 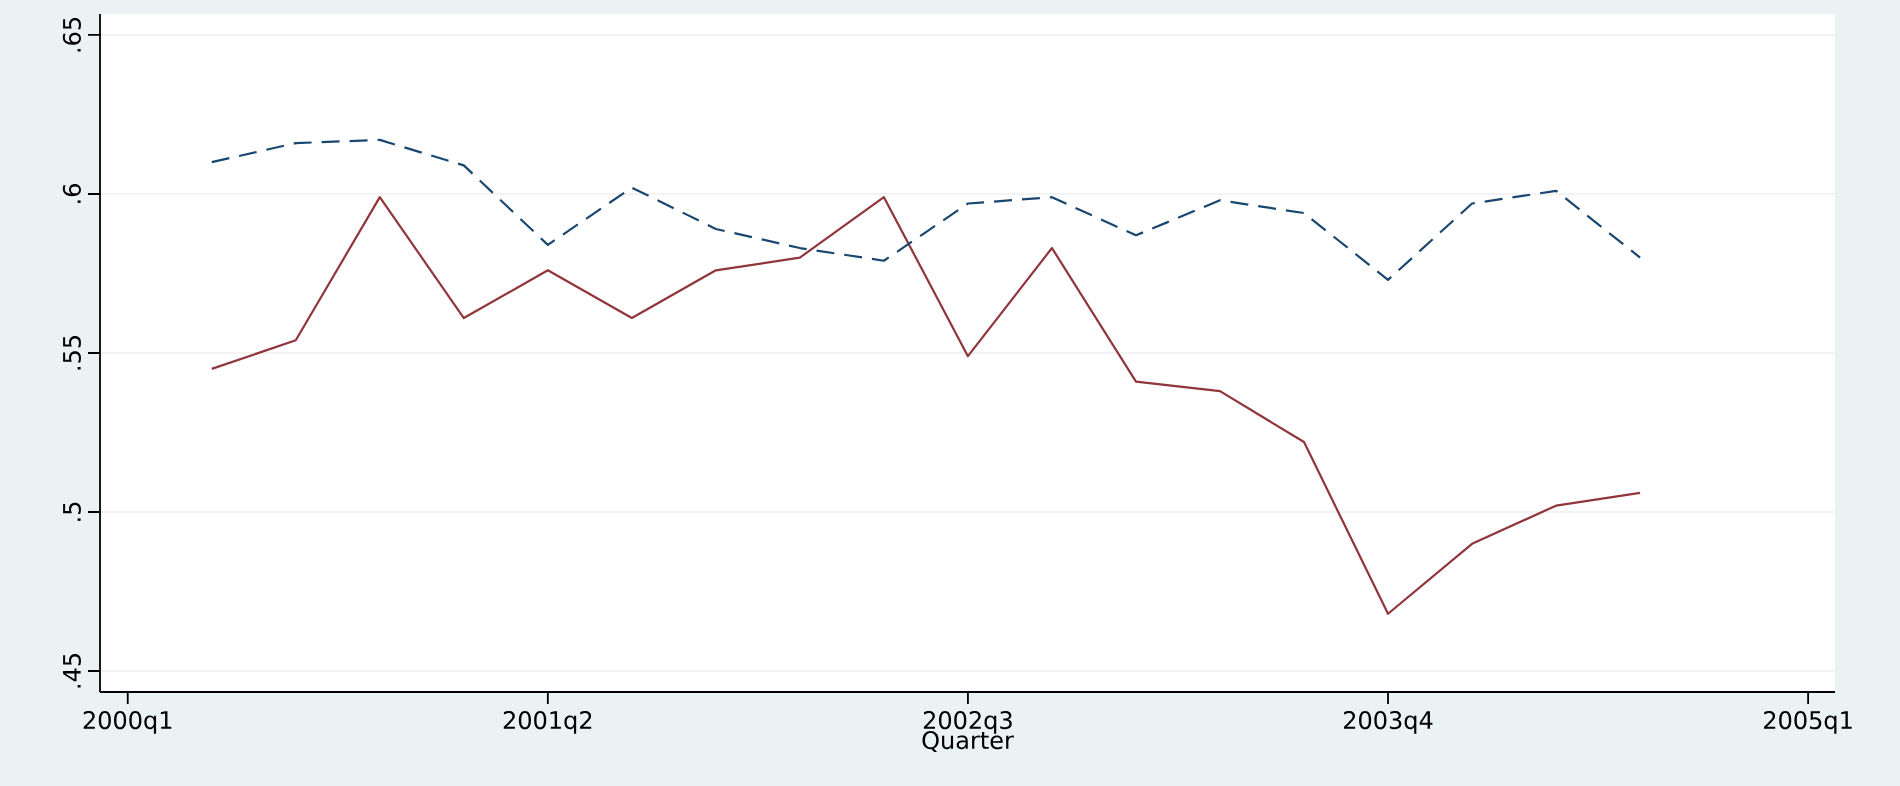 I want to click on y-tick-label: .6, so click(x=71, y=193).